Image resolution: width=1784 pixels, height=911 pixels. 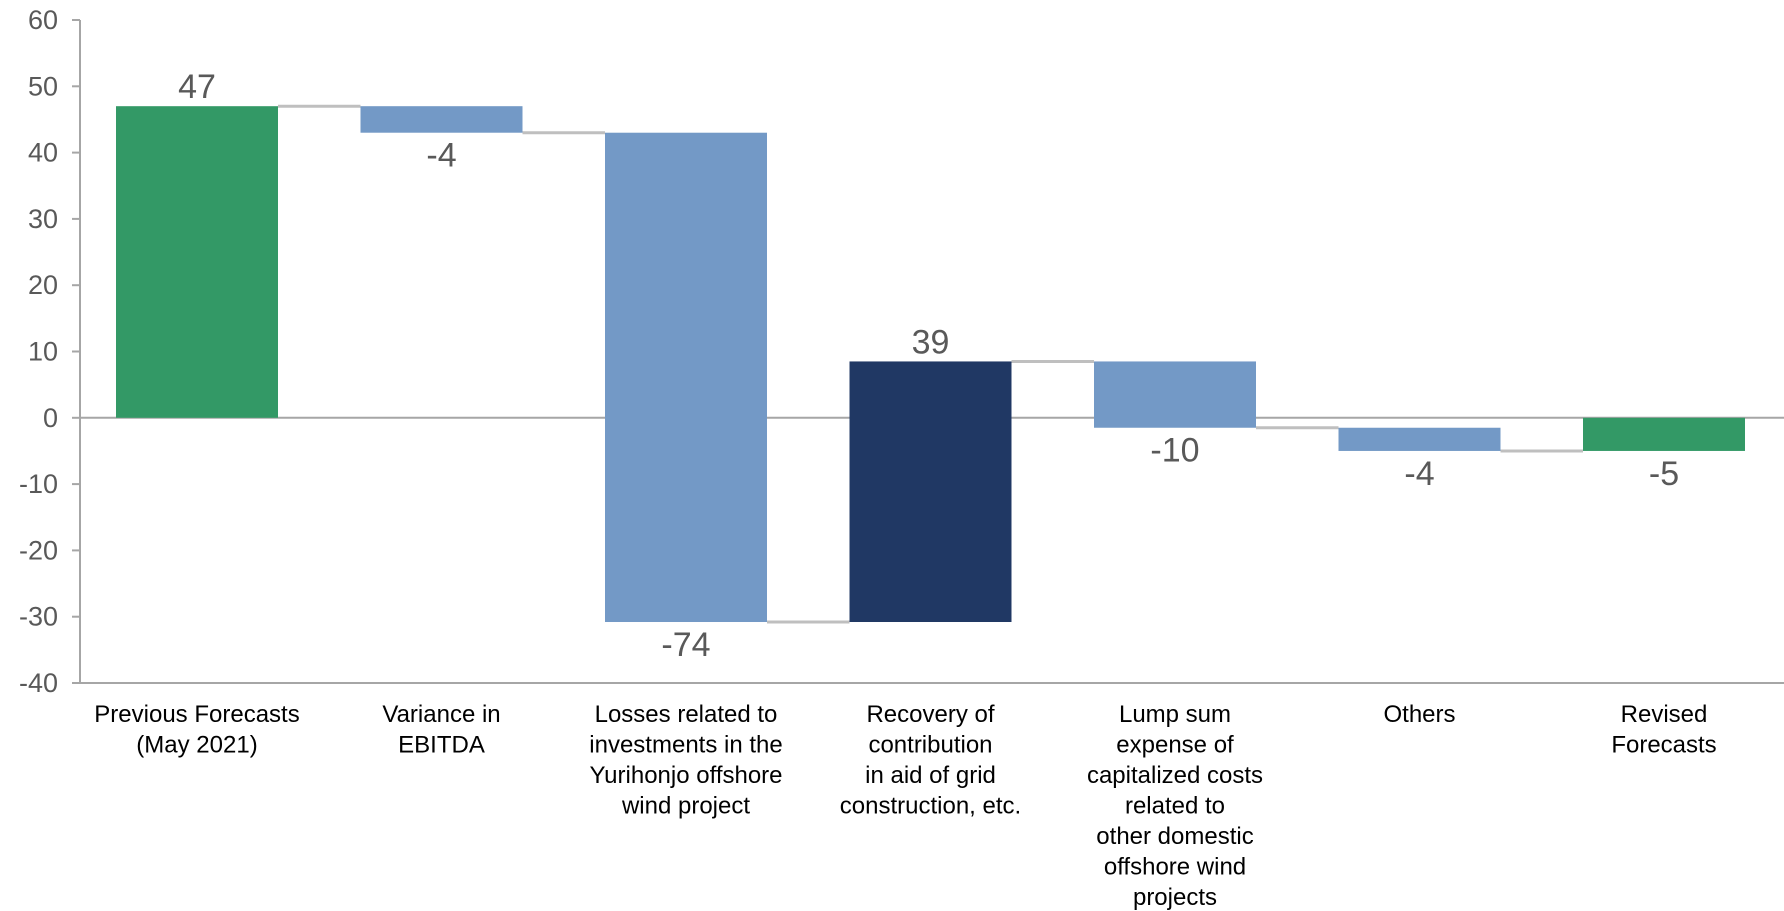 I want to click on category-label: other domestic, so click(x=1174, y=836).